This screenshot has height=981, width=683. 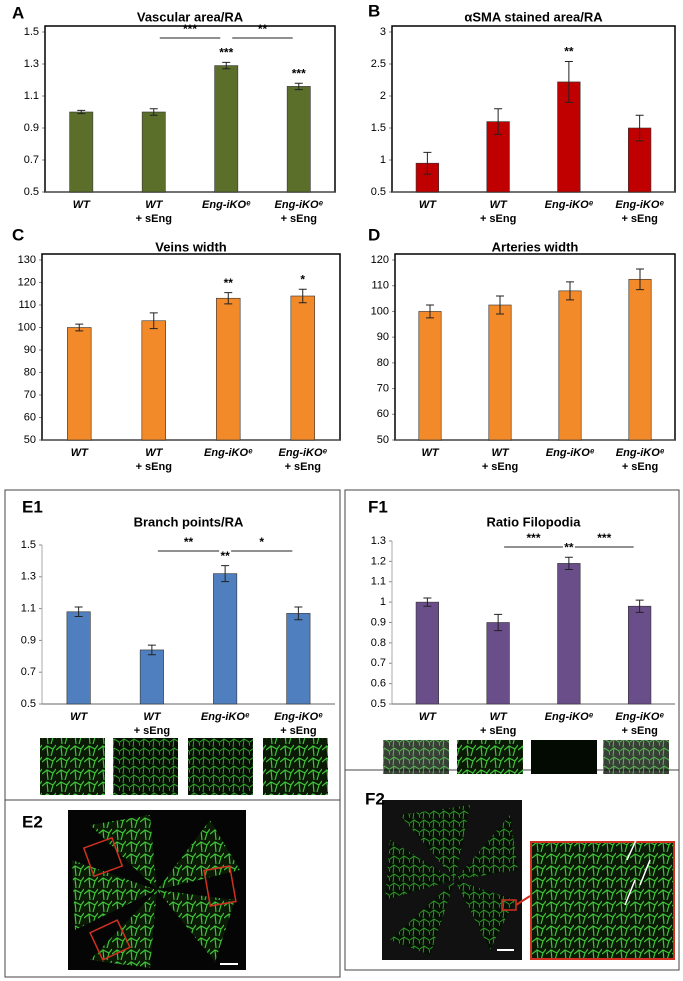 What do you see at coordinates (375, 798) in the screenshot?
I see `panel-label: F2` at bounding box center [375, 798].